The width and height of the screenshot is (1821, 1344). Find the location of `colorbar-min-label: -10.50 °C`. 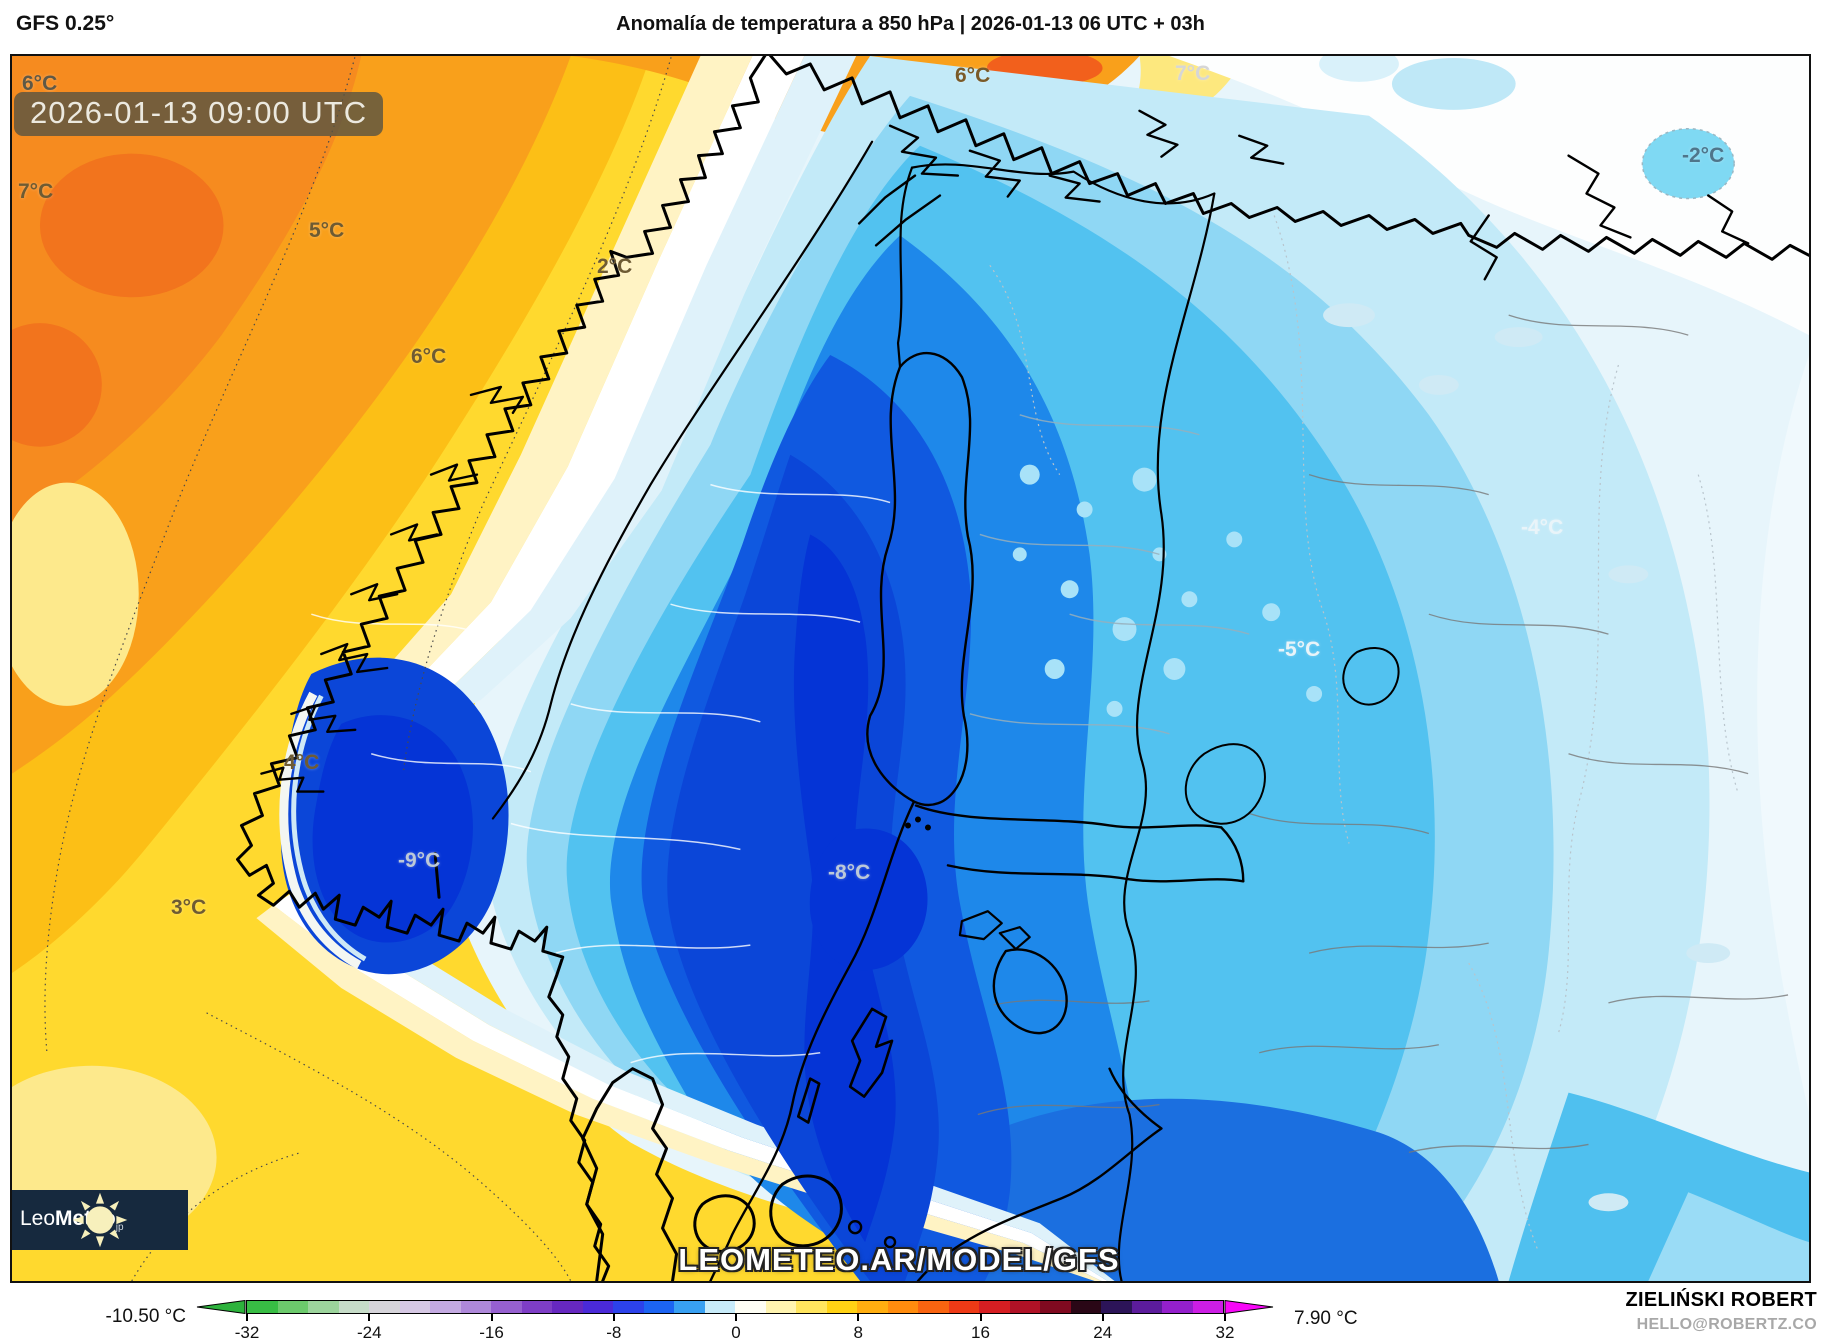

colorbar-min-label: -10.50 °C is located at coordinates (145, 1316).